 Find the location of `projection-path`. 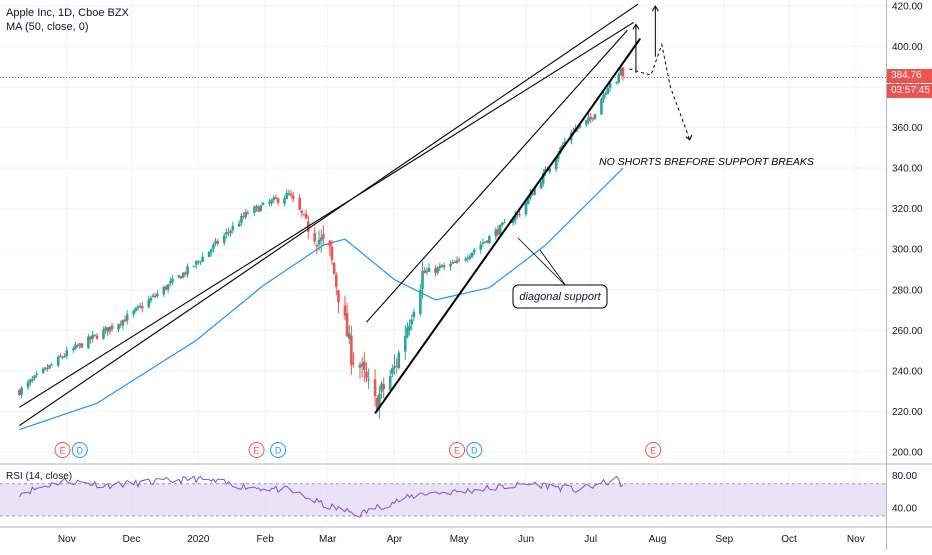

projection-path is located at coordinates (660, 91).